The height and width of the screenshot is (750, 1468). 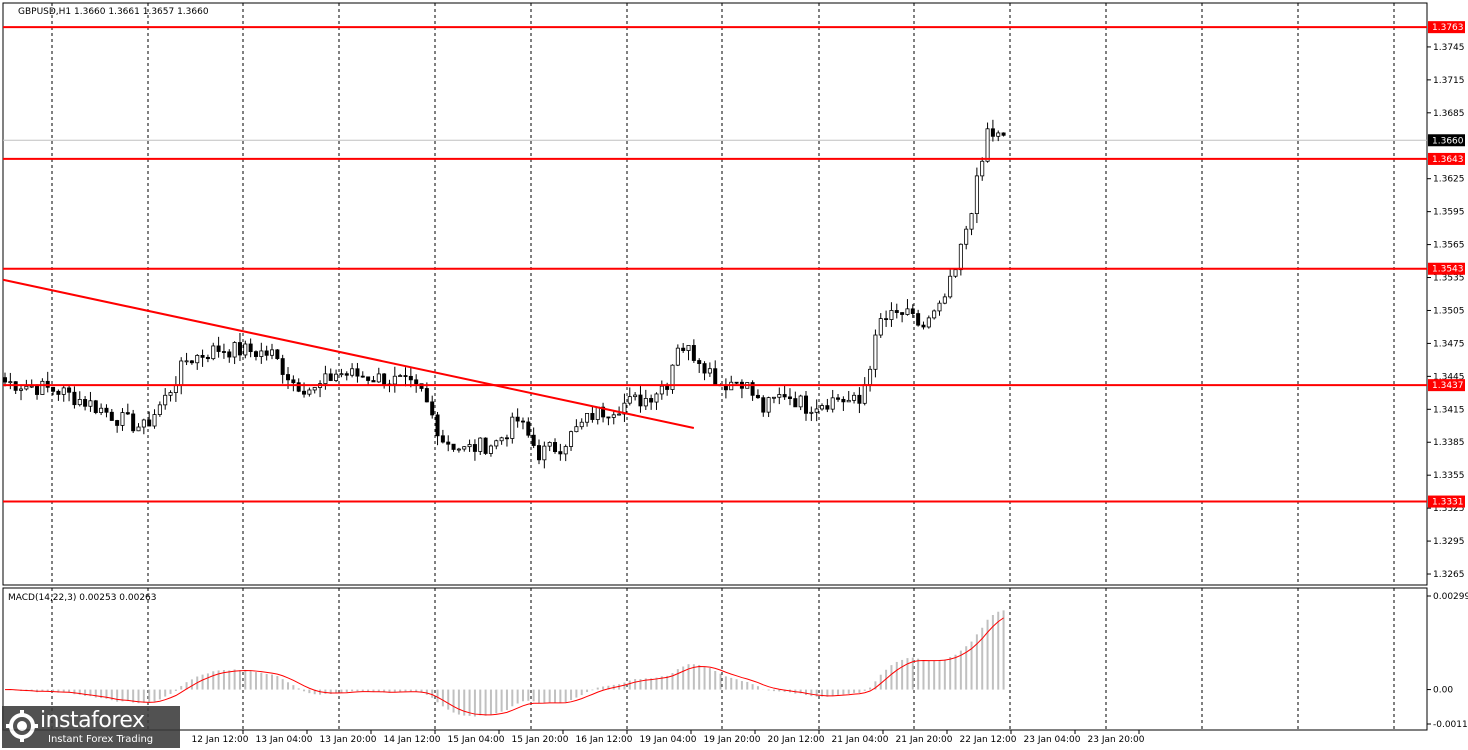 I want to click on price-tick-label: 1.3265, so click(x=1449, y=575).